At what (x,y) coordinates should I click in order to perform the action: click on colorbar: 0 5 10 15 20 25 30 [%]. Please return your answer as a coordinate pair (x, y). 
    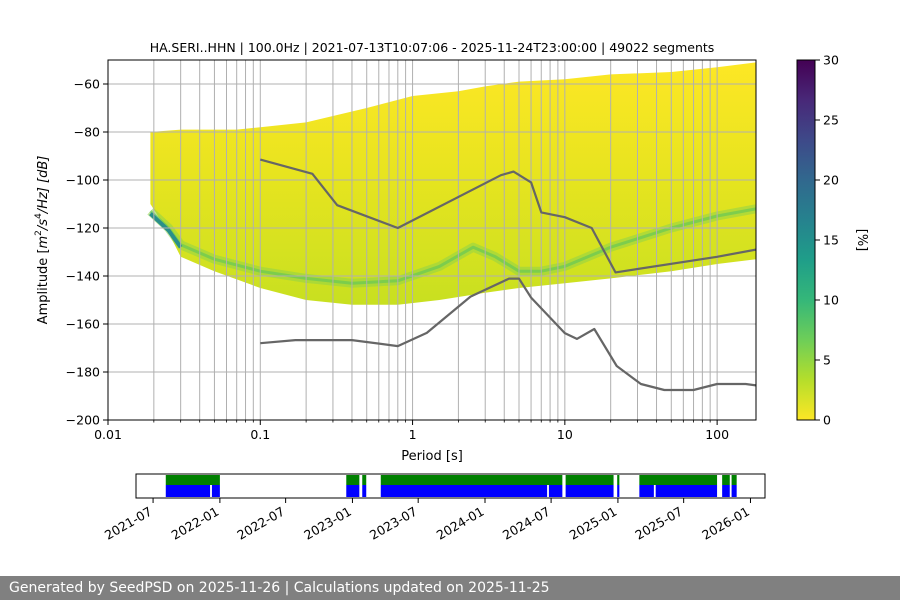
    Looking at the image, I should click on (832, 240).